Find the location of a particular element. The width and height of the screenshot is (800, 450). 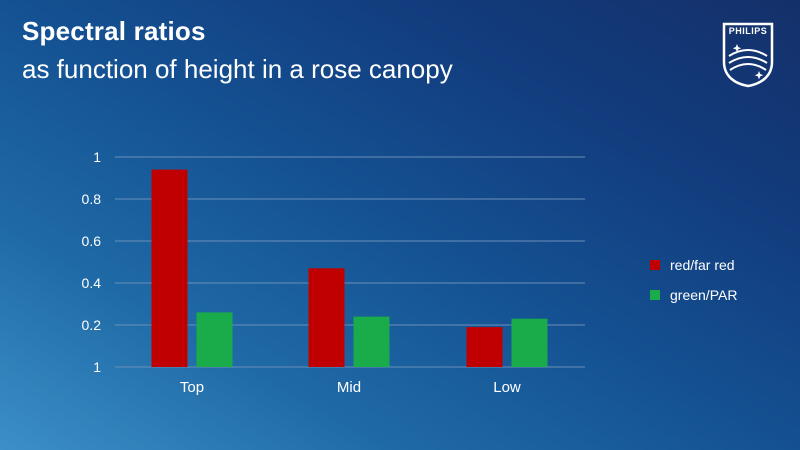

y-tick-label: 0.2 is located at coordinates (92, 325).